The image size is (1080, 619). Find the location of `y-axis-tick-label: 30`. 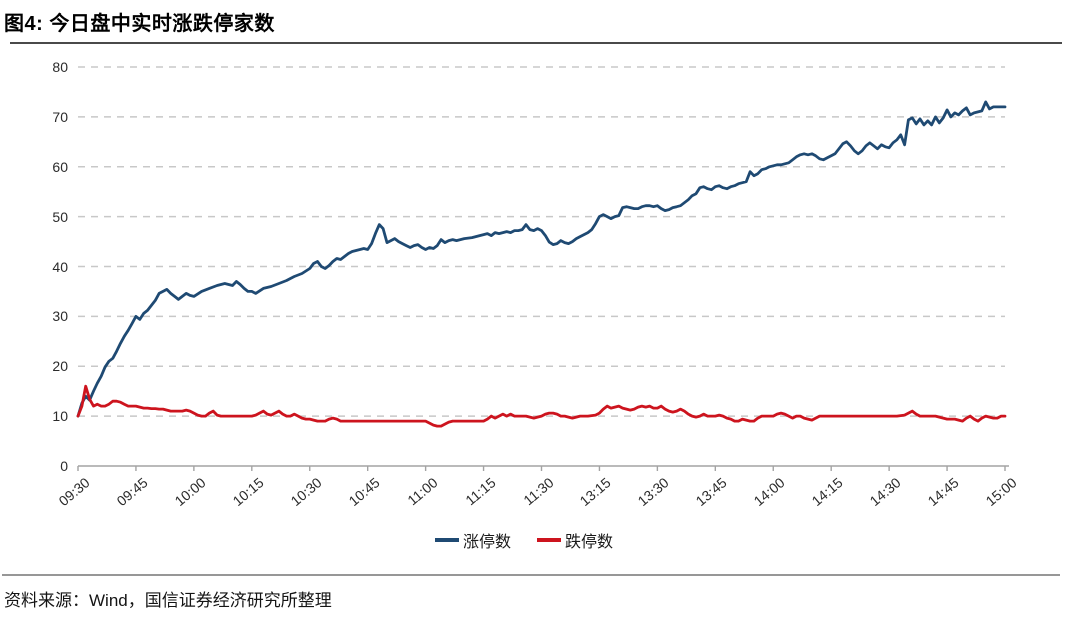

y-axis-tick-label: 30 is located at coordinates (60, 316).